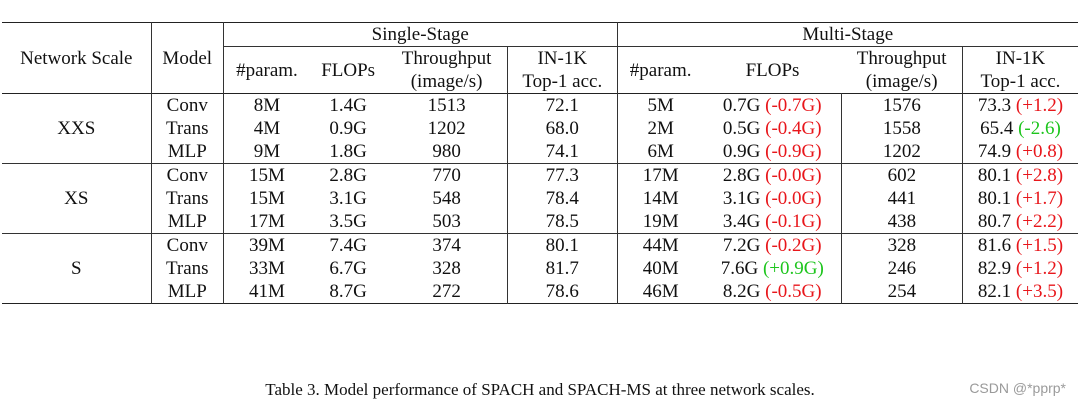 Image resolution: width=1080 pixels, height=406 pixels. I want to click on cell-m-param: 17M, so click(660, 175).